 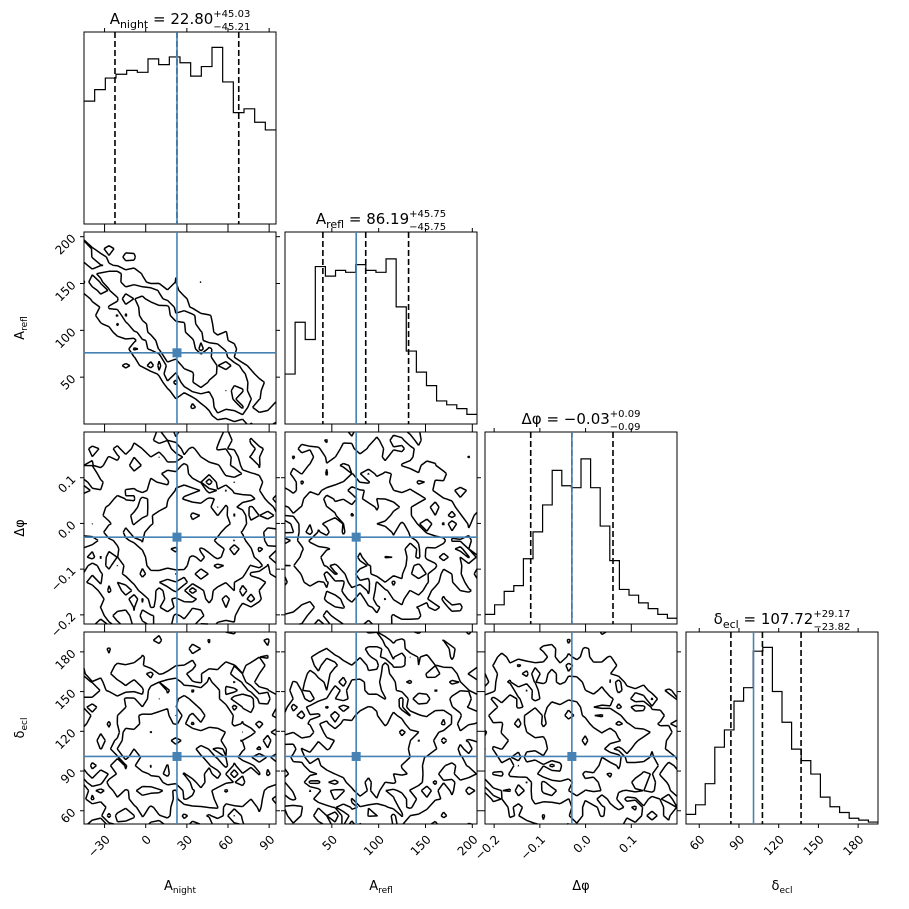 What do you see at coordinates (20, 527) in the screenshot?
I see `y-axis-label-dphi: Δφ` at bounding box center [20, 527].